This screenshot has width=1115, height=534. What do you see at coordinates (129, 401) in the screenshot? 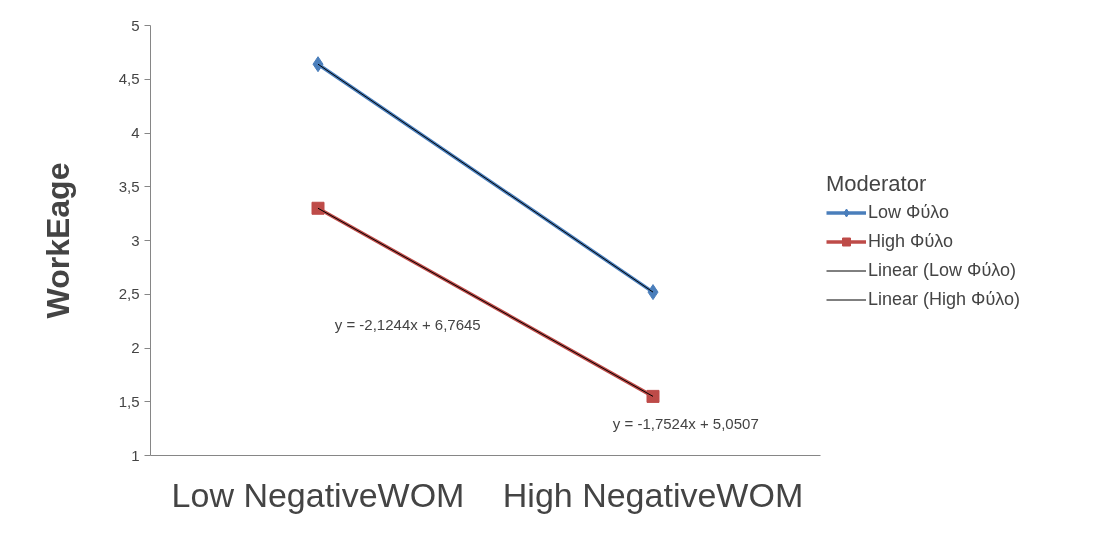
I see `y-tick-label: 1,5` at bounding box center [129, 401].